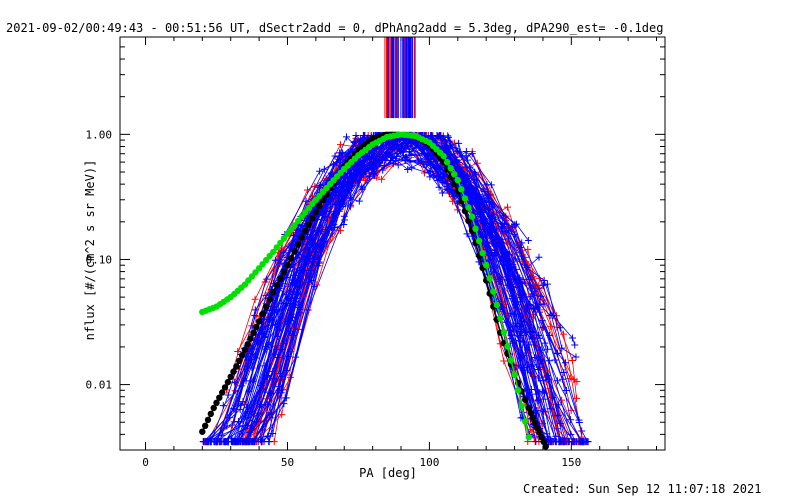 This screenshot has height=500, width=800. Describe the element at coordinates (642, 489) in the screenshot. I see `footer-created: Created: Sun Sep 12 11:07:18 2021` at that location.